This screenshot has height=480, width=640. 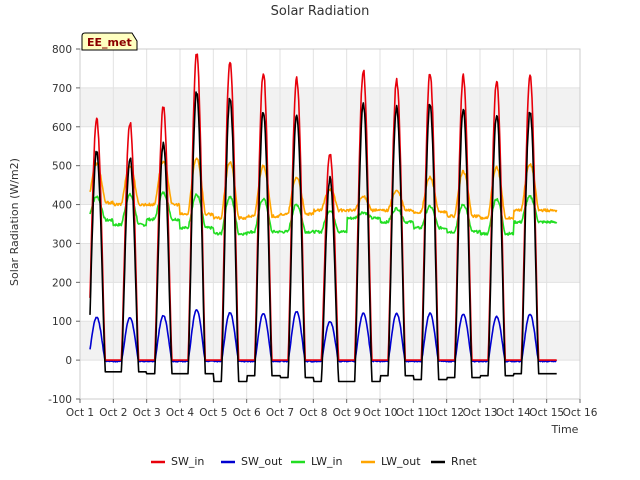 What do you see at coordinates (247, 413) in the screenshot?
I see `x-tick-label: Oct 6` at bounding box center [247, 413].